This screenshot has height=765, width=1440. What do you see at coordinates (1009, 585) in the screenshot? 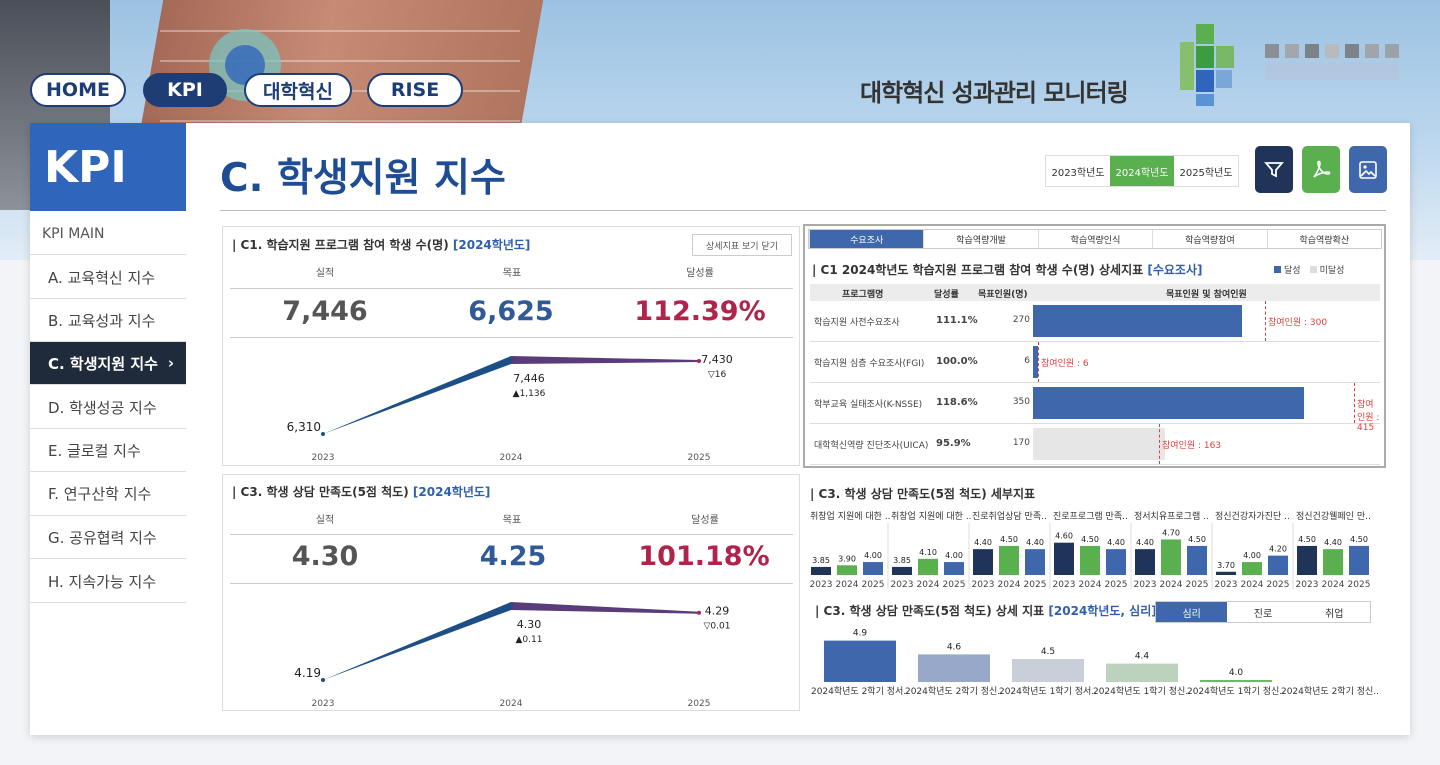
I see `c3-bar-year-2-2024: 2024` at bounding box center [1009, 585].